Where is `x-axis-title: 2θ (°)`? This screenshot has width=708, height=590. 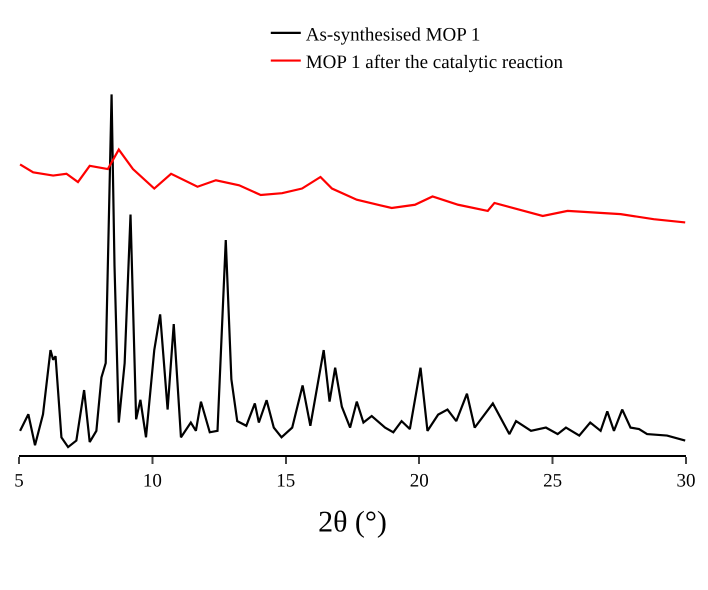
x-axis-title: 2θ (°) is located at coordinates (352, 522).